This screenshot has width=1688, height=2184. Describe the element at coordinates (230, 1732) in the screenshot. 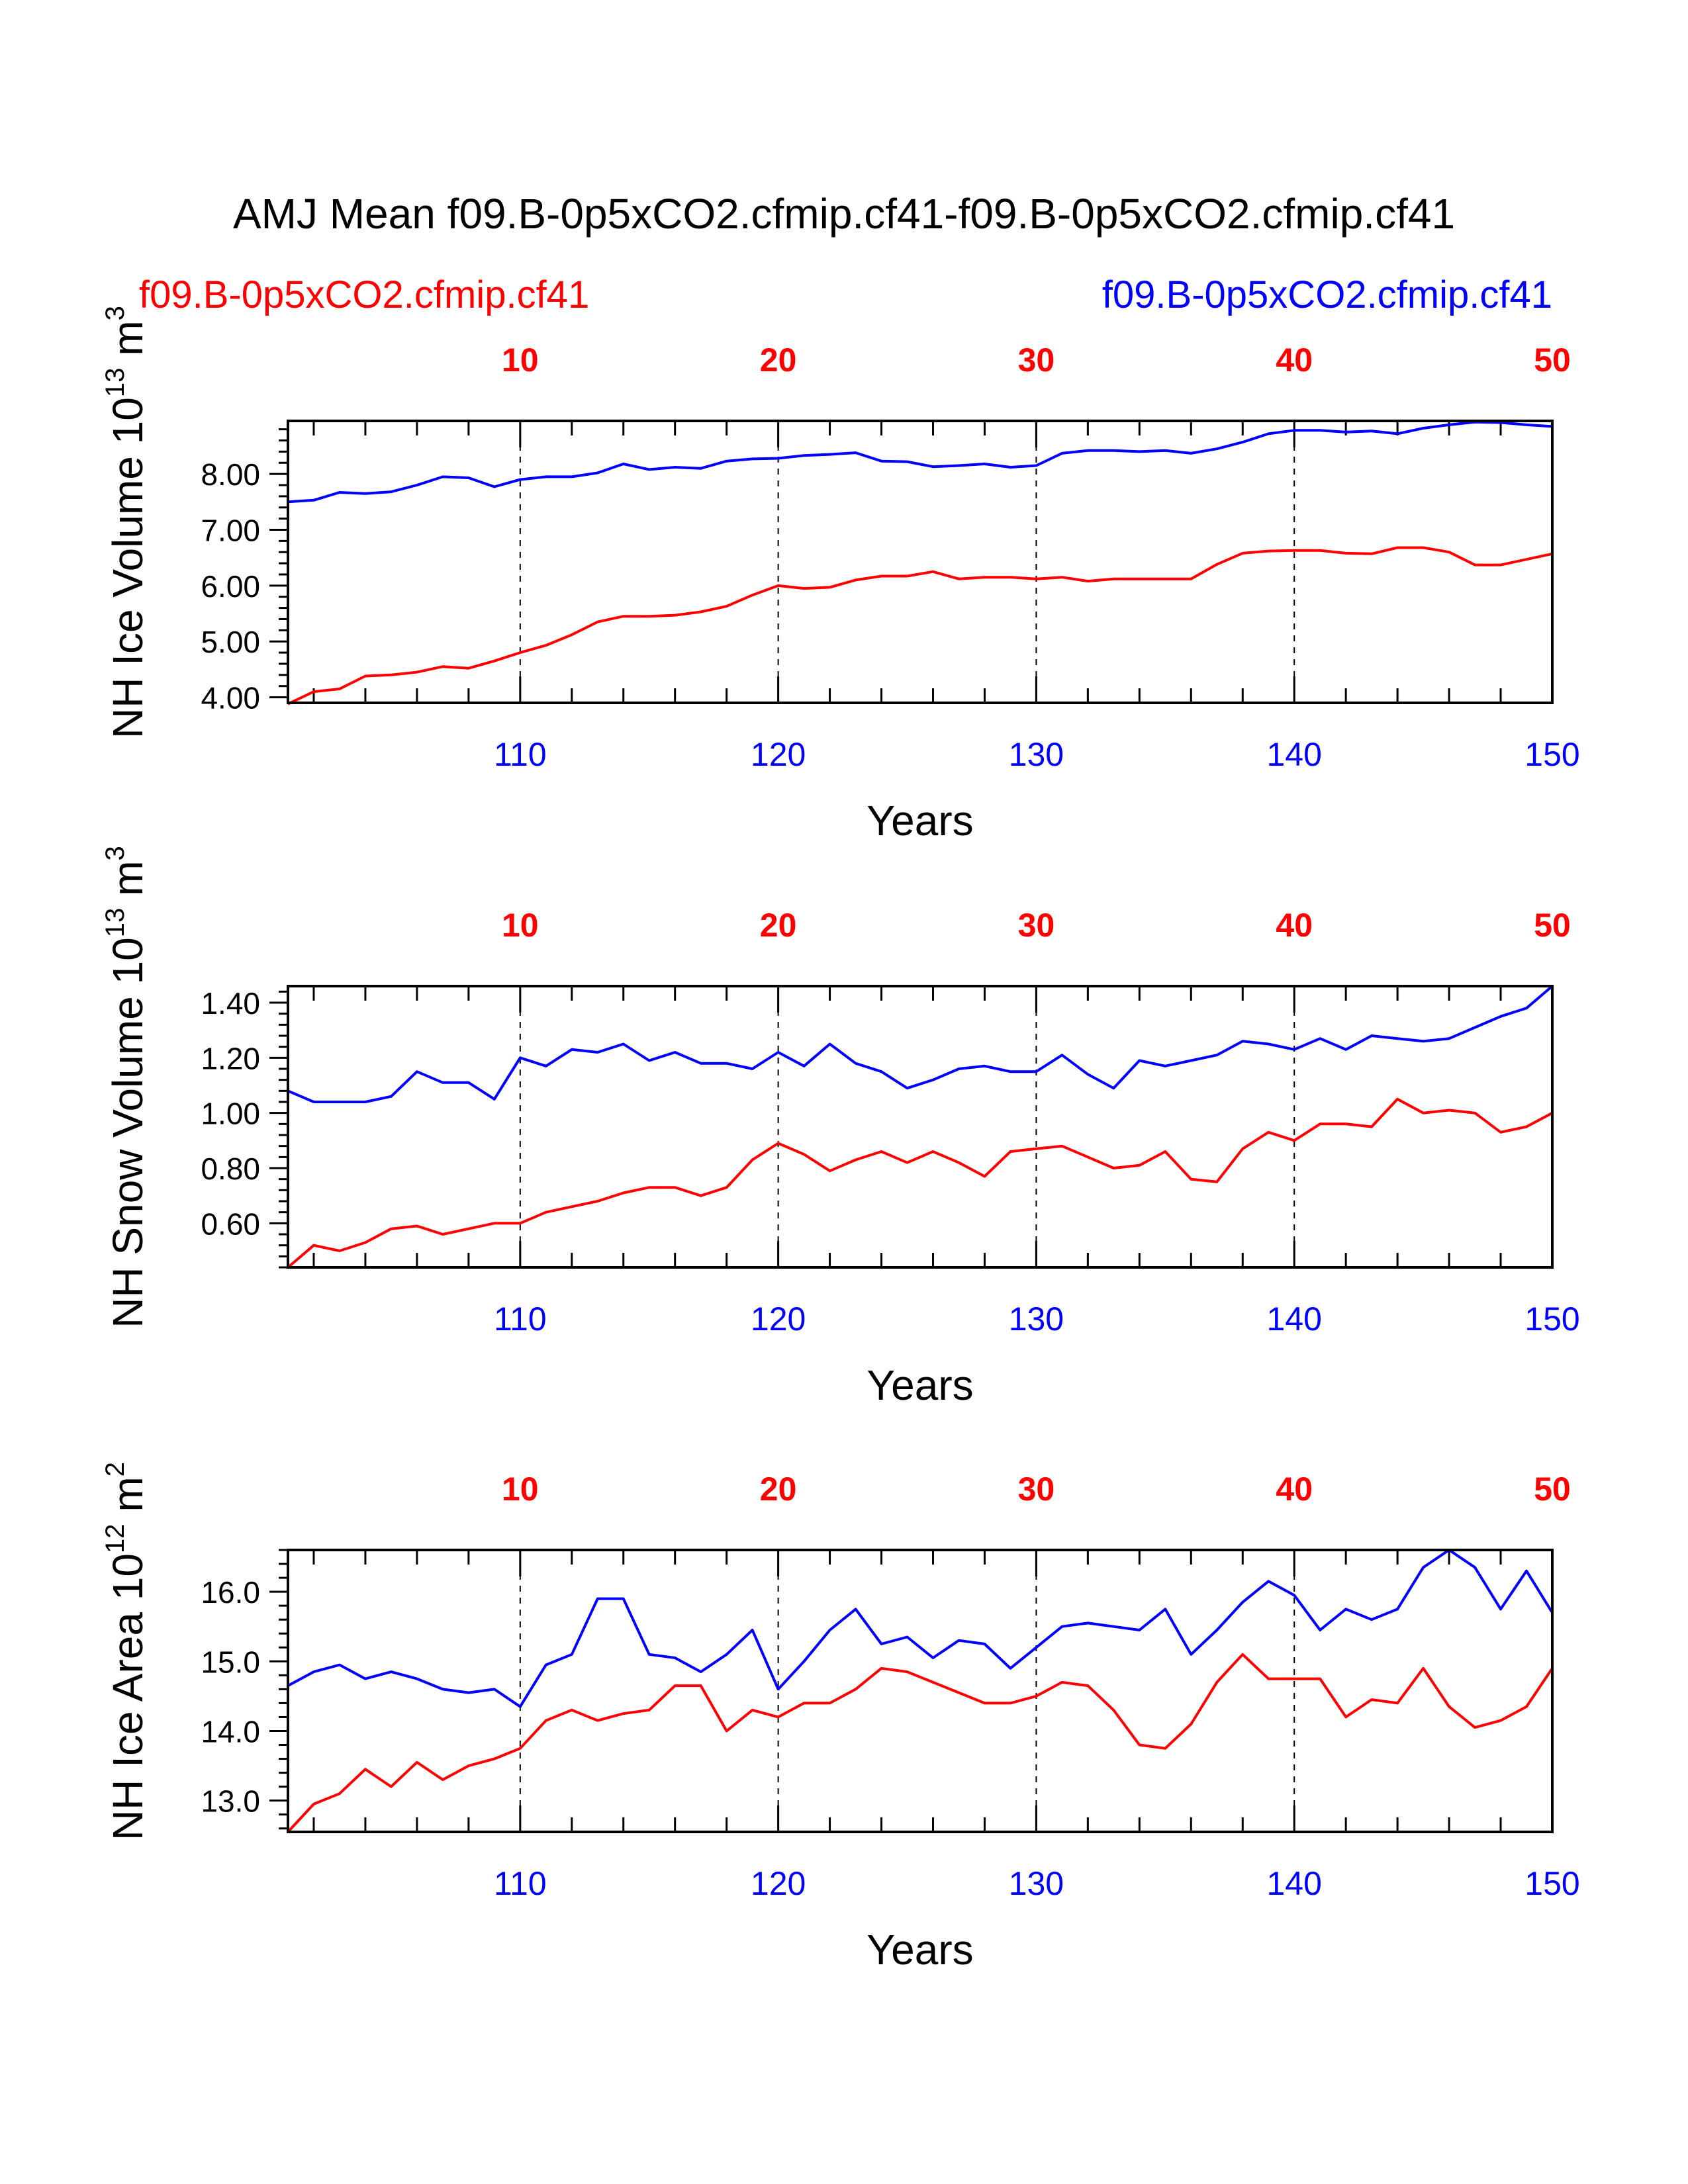

I see `y-tick-label: 14.0` at that location.